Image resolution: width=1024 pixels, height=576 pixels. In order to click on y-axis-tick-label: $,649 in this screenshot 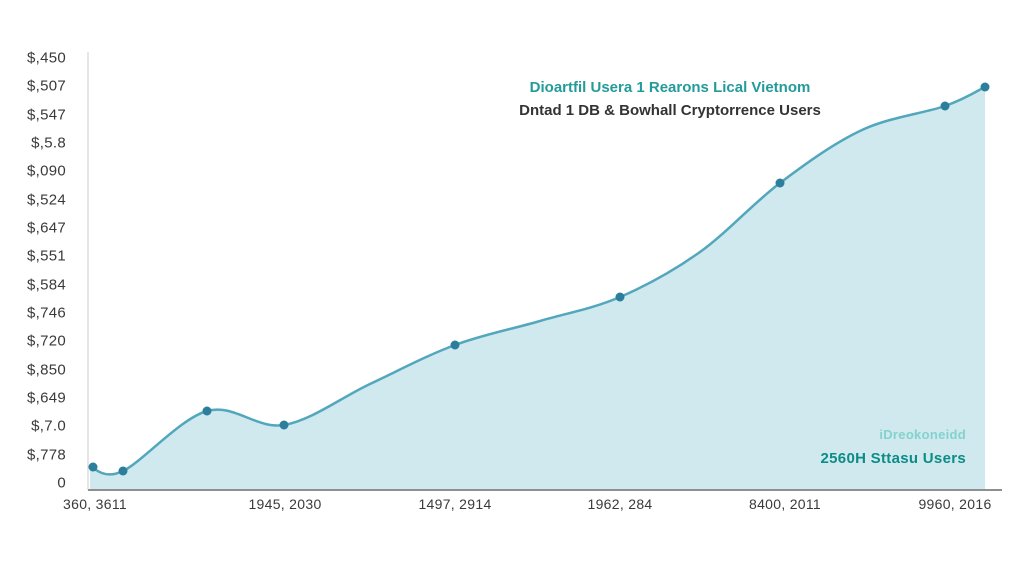, I will do `click(46, 398)`.